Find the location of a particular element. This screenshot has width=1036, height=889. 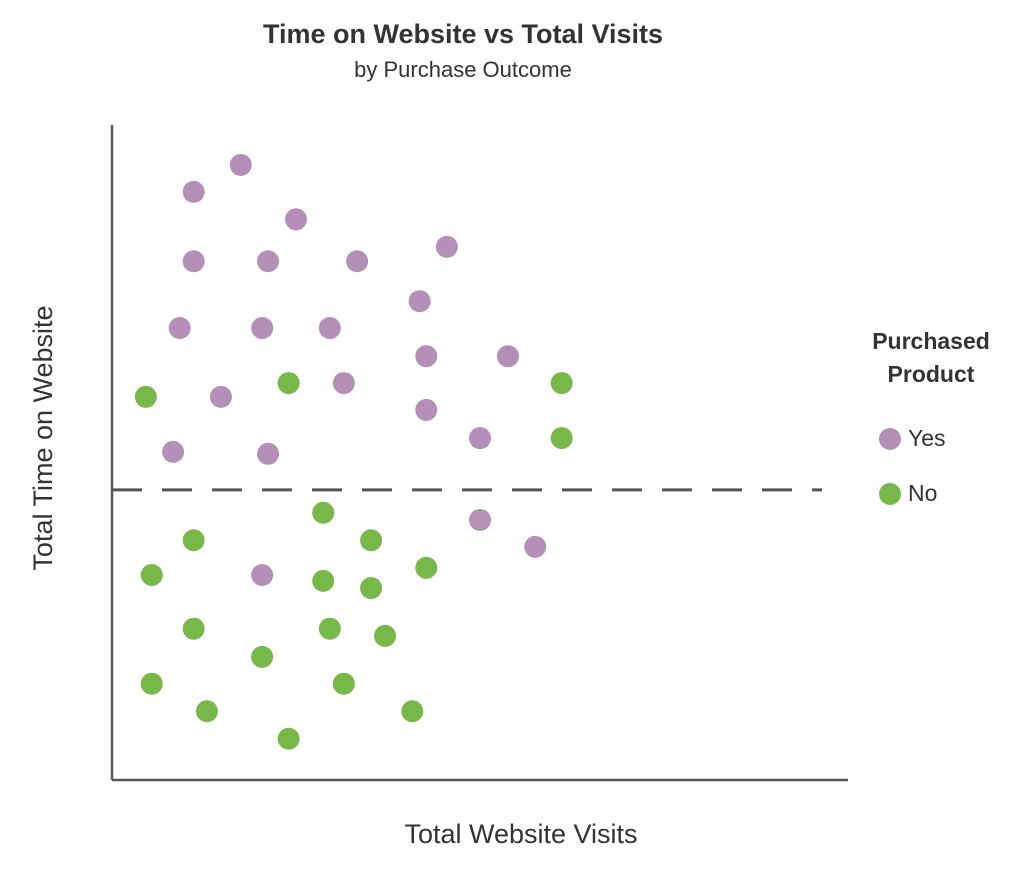

legend-label: Yes is located at coordinates (927, 438).